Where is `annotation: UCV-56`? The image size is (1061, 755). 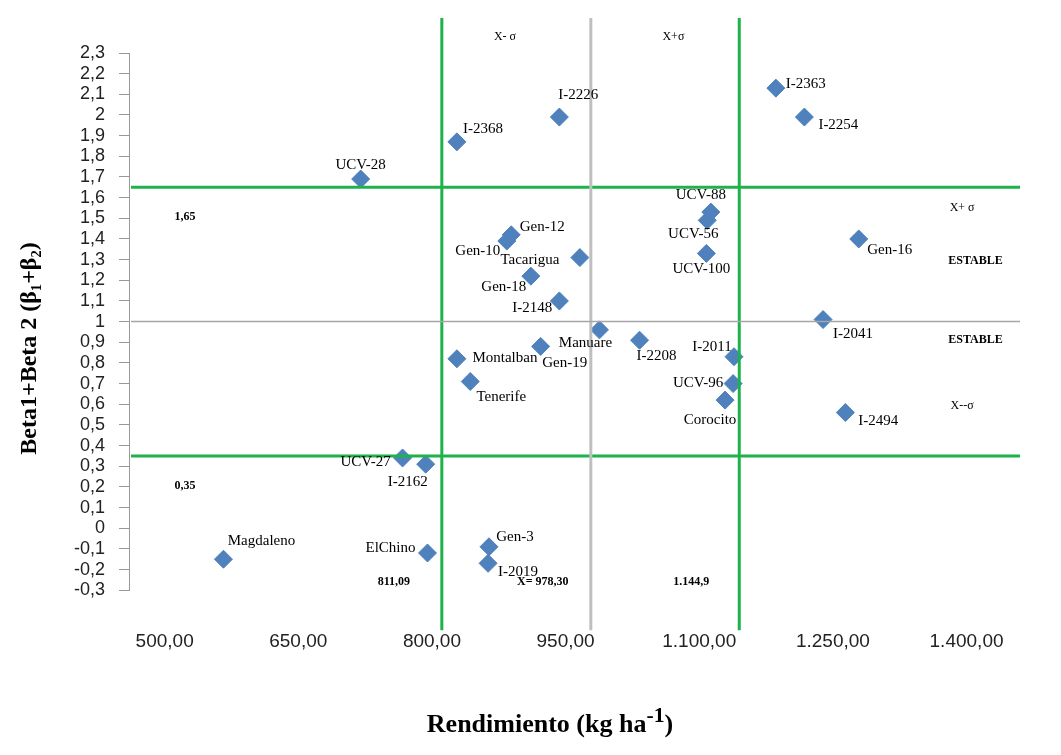 annotation: UCV-56 is located at coordinates (693, 233).